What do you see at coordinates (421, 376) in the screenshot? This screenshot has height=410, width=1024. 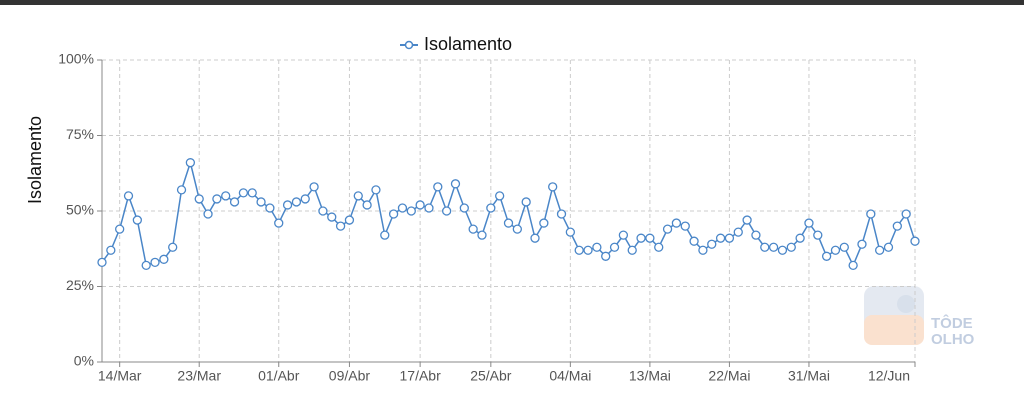 I see `x-tick-label: 17/Abr` at bounding box center [421, 376].